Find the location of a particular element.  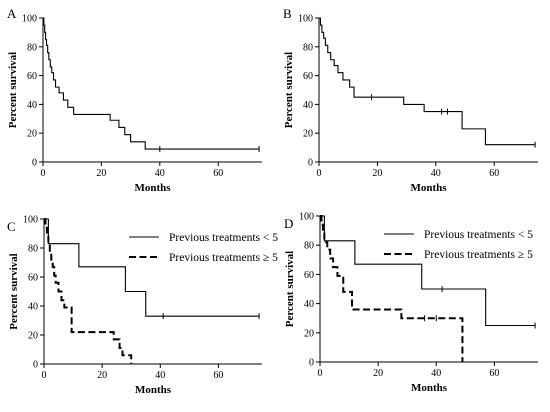

panel-label-d: D is located at coordinates (288, 223).